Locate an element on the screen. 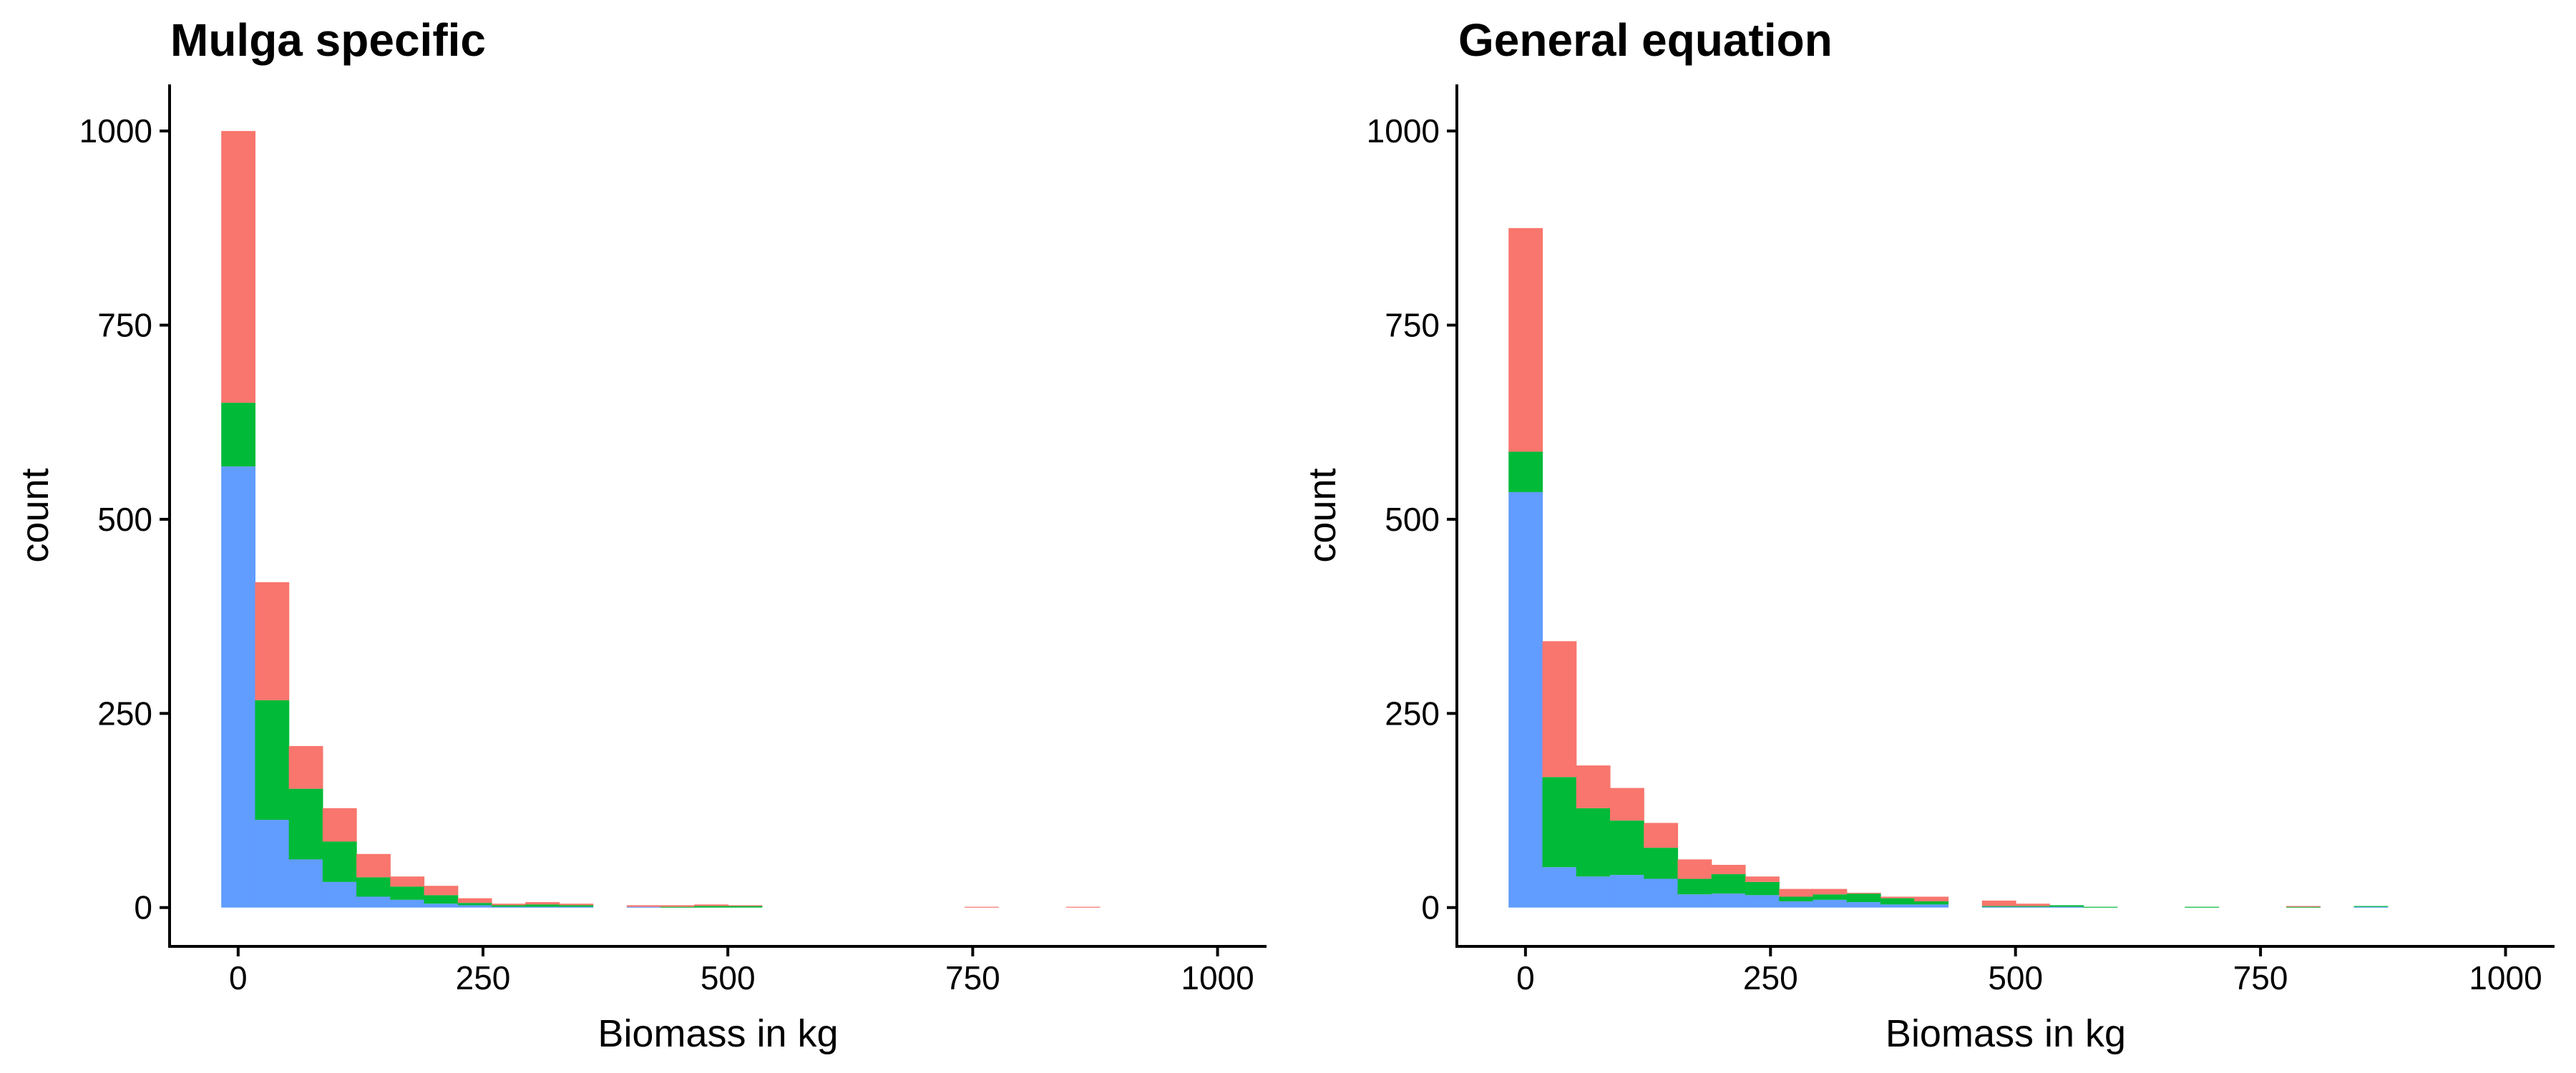 The width and height of the screenshot is (2576, 1073). panel-title: Mulga specific is located at coordinates (328, 40).